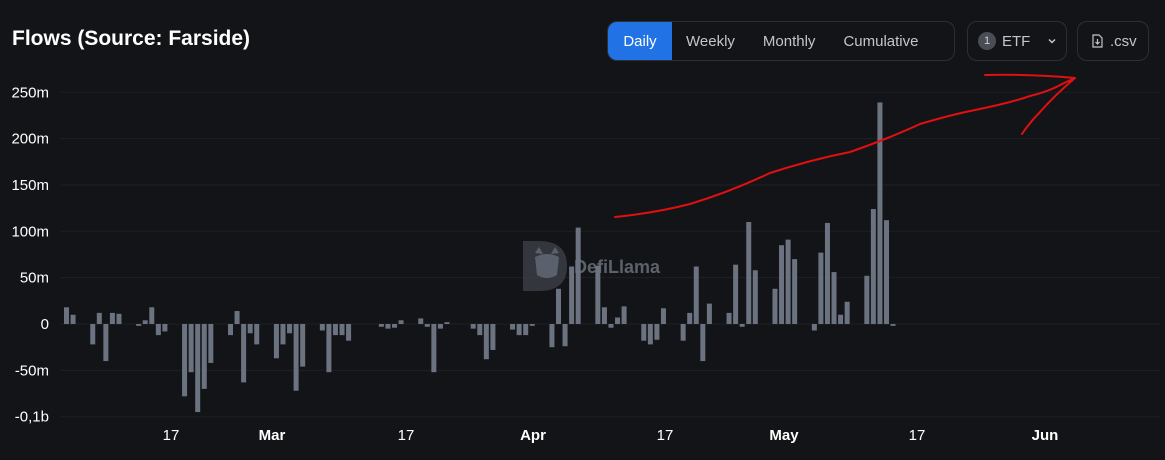 Image resolution: width=1165 pixels, height=460 pixels. I want to click on tab-weekly: Weekly, so click(710, 41).